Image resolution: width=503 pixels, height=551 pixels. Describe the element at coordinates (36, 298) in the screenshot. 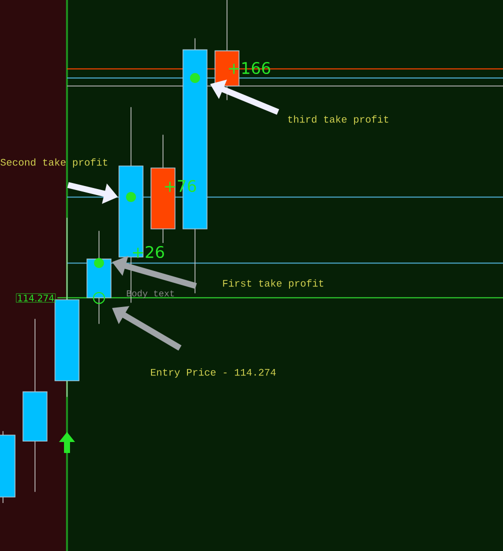

I see `annotation: 114.274` at that location.